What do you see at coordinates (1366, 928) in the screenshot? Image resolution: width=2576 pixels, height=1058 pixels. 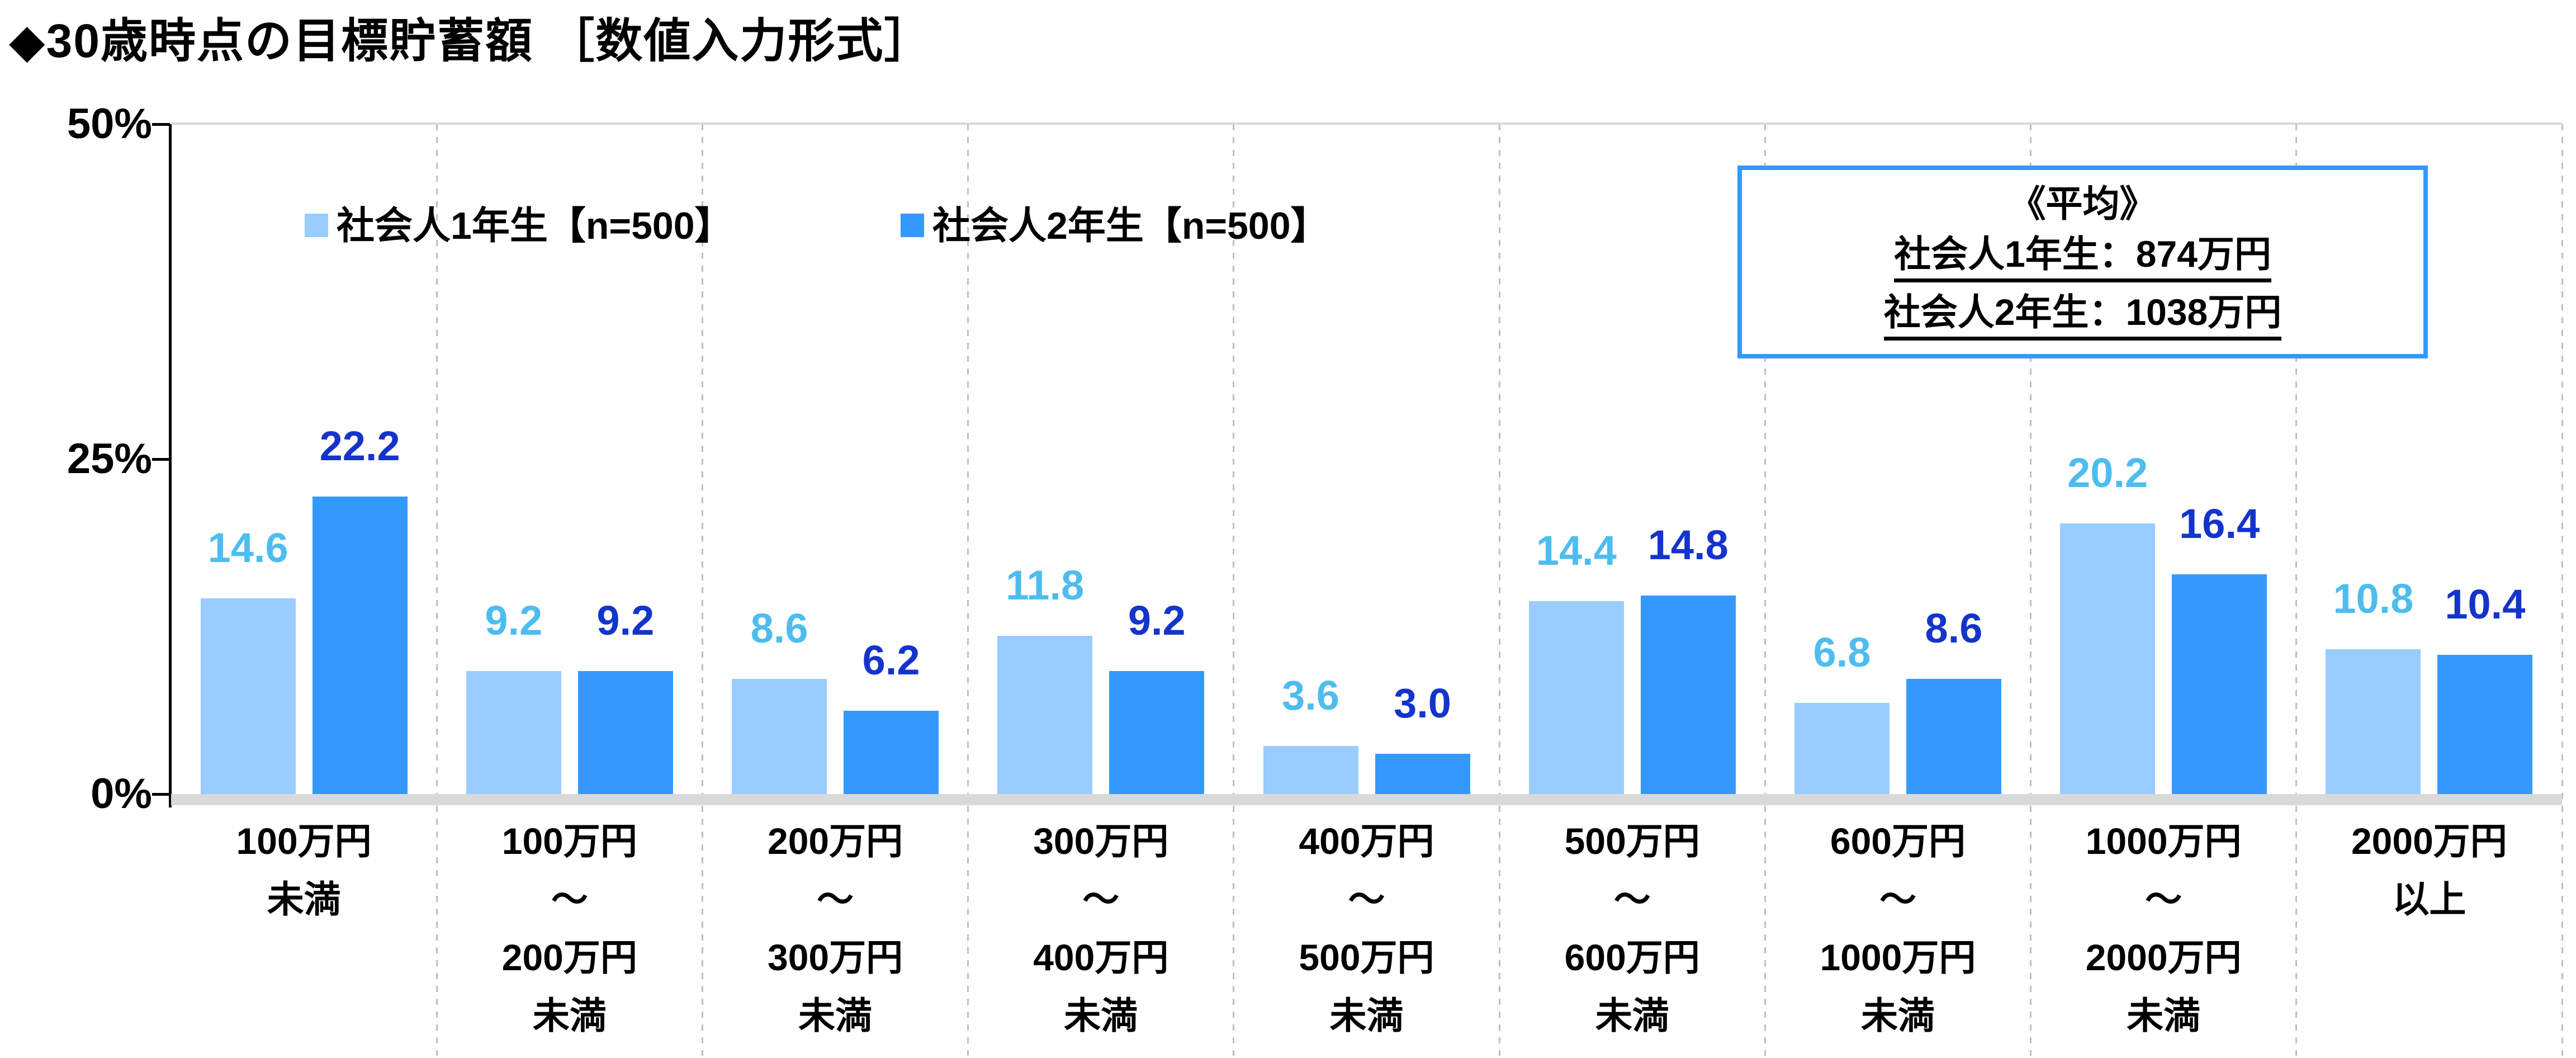 I see `x-axis-category-label: 400万円 ～ 500万円 未満` at bounding box center [1366, 928].